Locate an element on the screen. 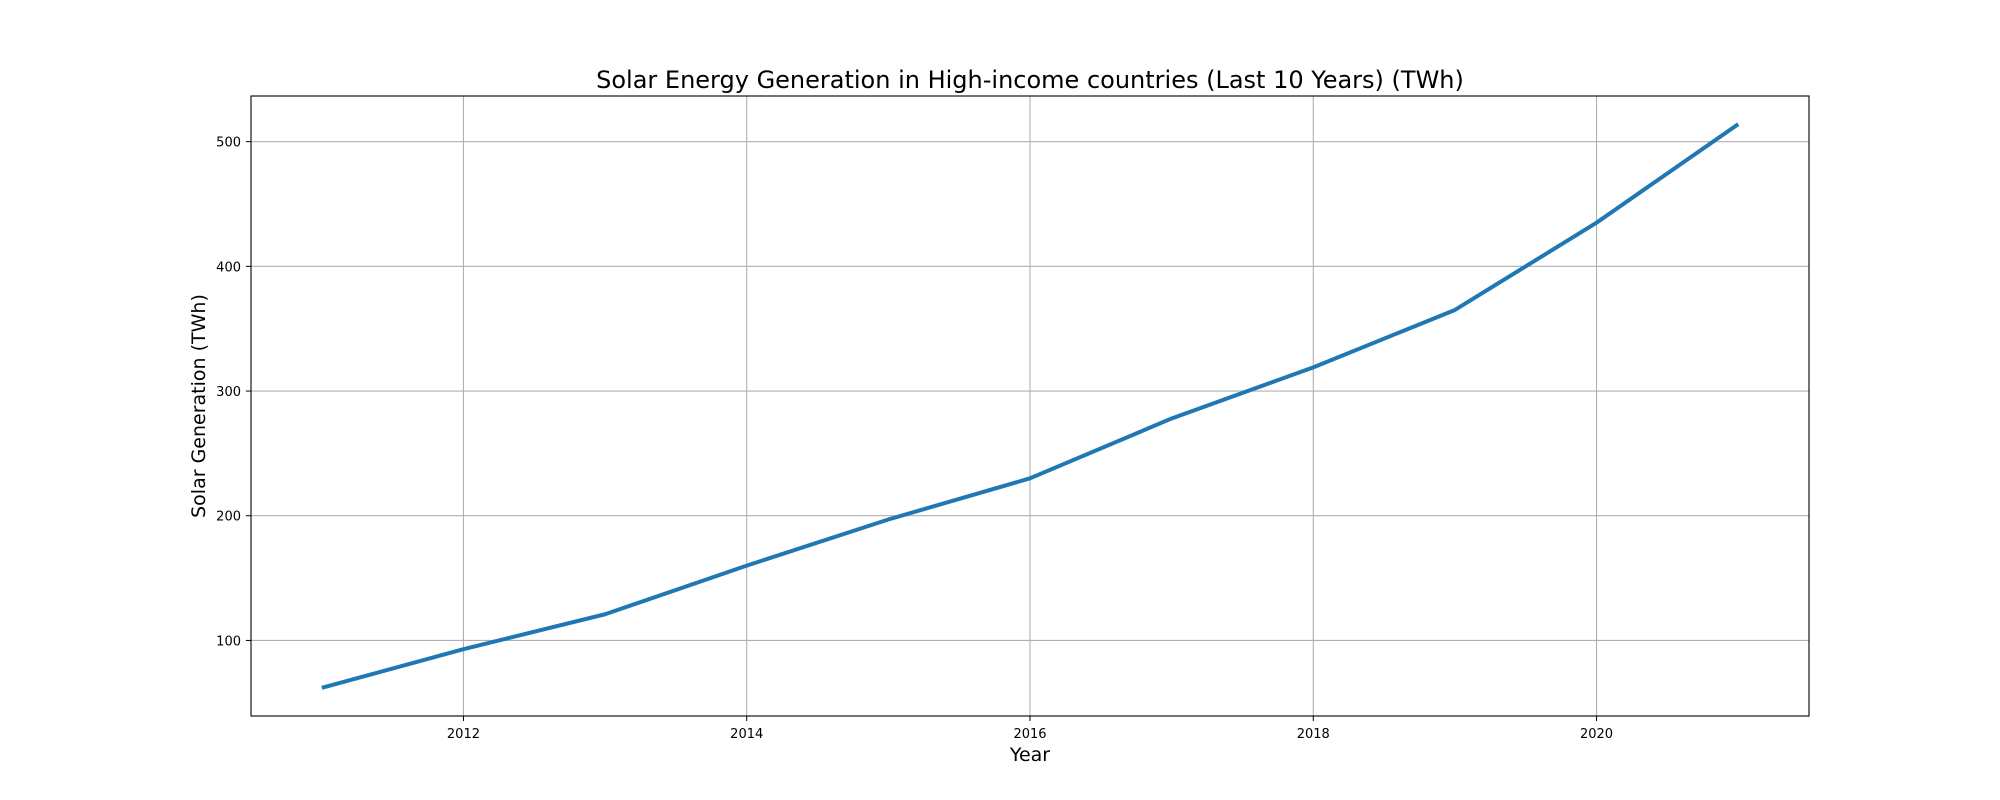  y-axis-label: Solar Generation (TWh) is located at coordinates (199, 406).